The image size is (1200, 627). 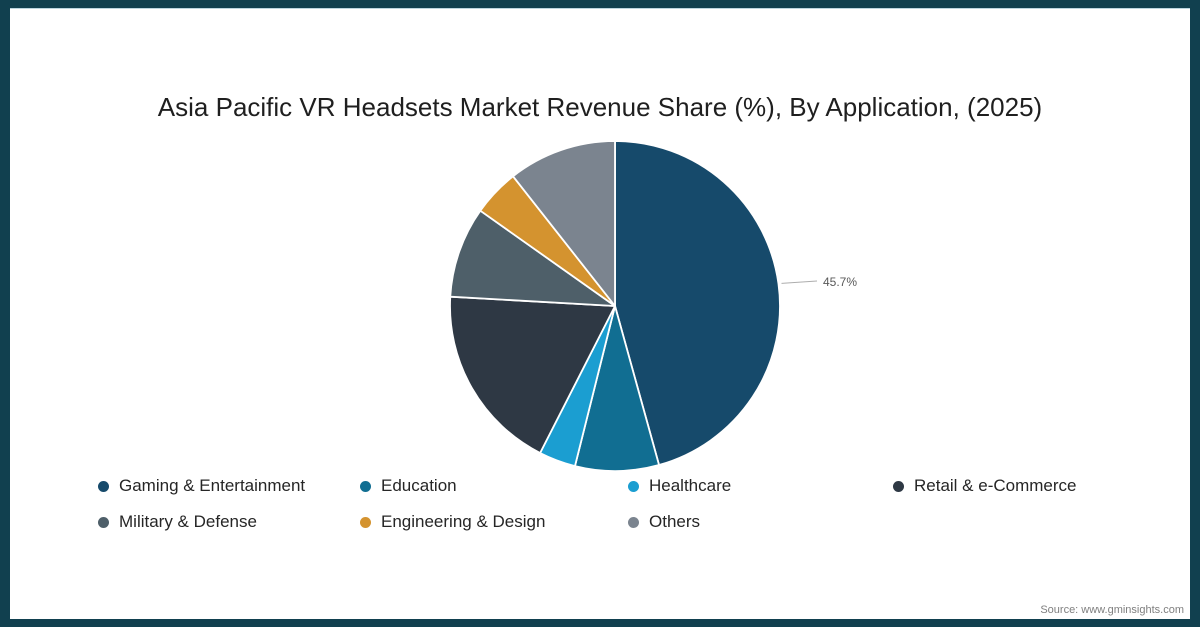 What do you see at coordinates (898, 486) in the screenshot?
I see `legend-marker-retail-e-commerce` at bounding box center [898, 486].